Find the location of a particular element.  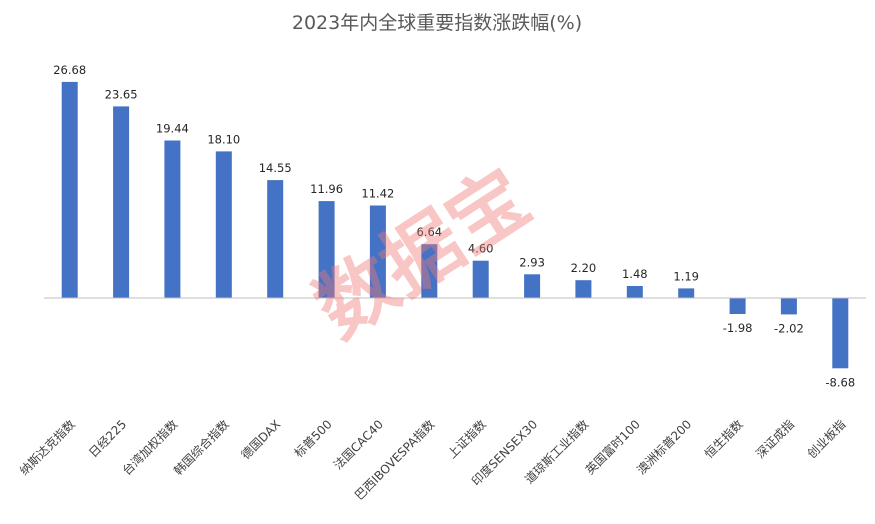

x-tick-label: 纳斯达克指数 is located at coordinates (47, 448).